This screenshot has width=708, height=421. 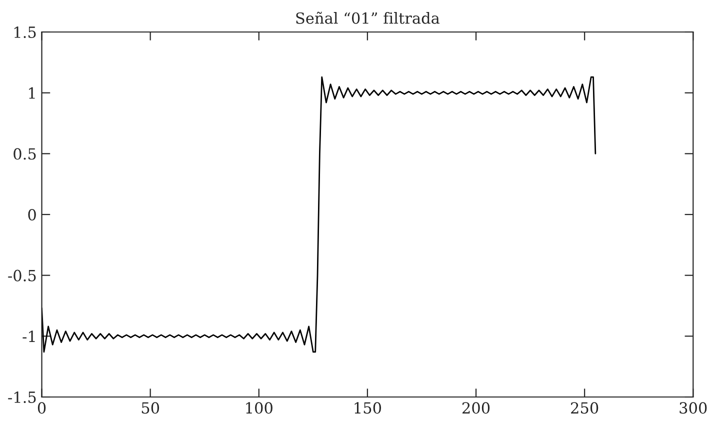 I want to click on y-tick-label: -1.5, so click(x=22, y=397).